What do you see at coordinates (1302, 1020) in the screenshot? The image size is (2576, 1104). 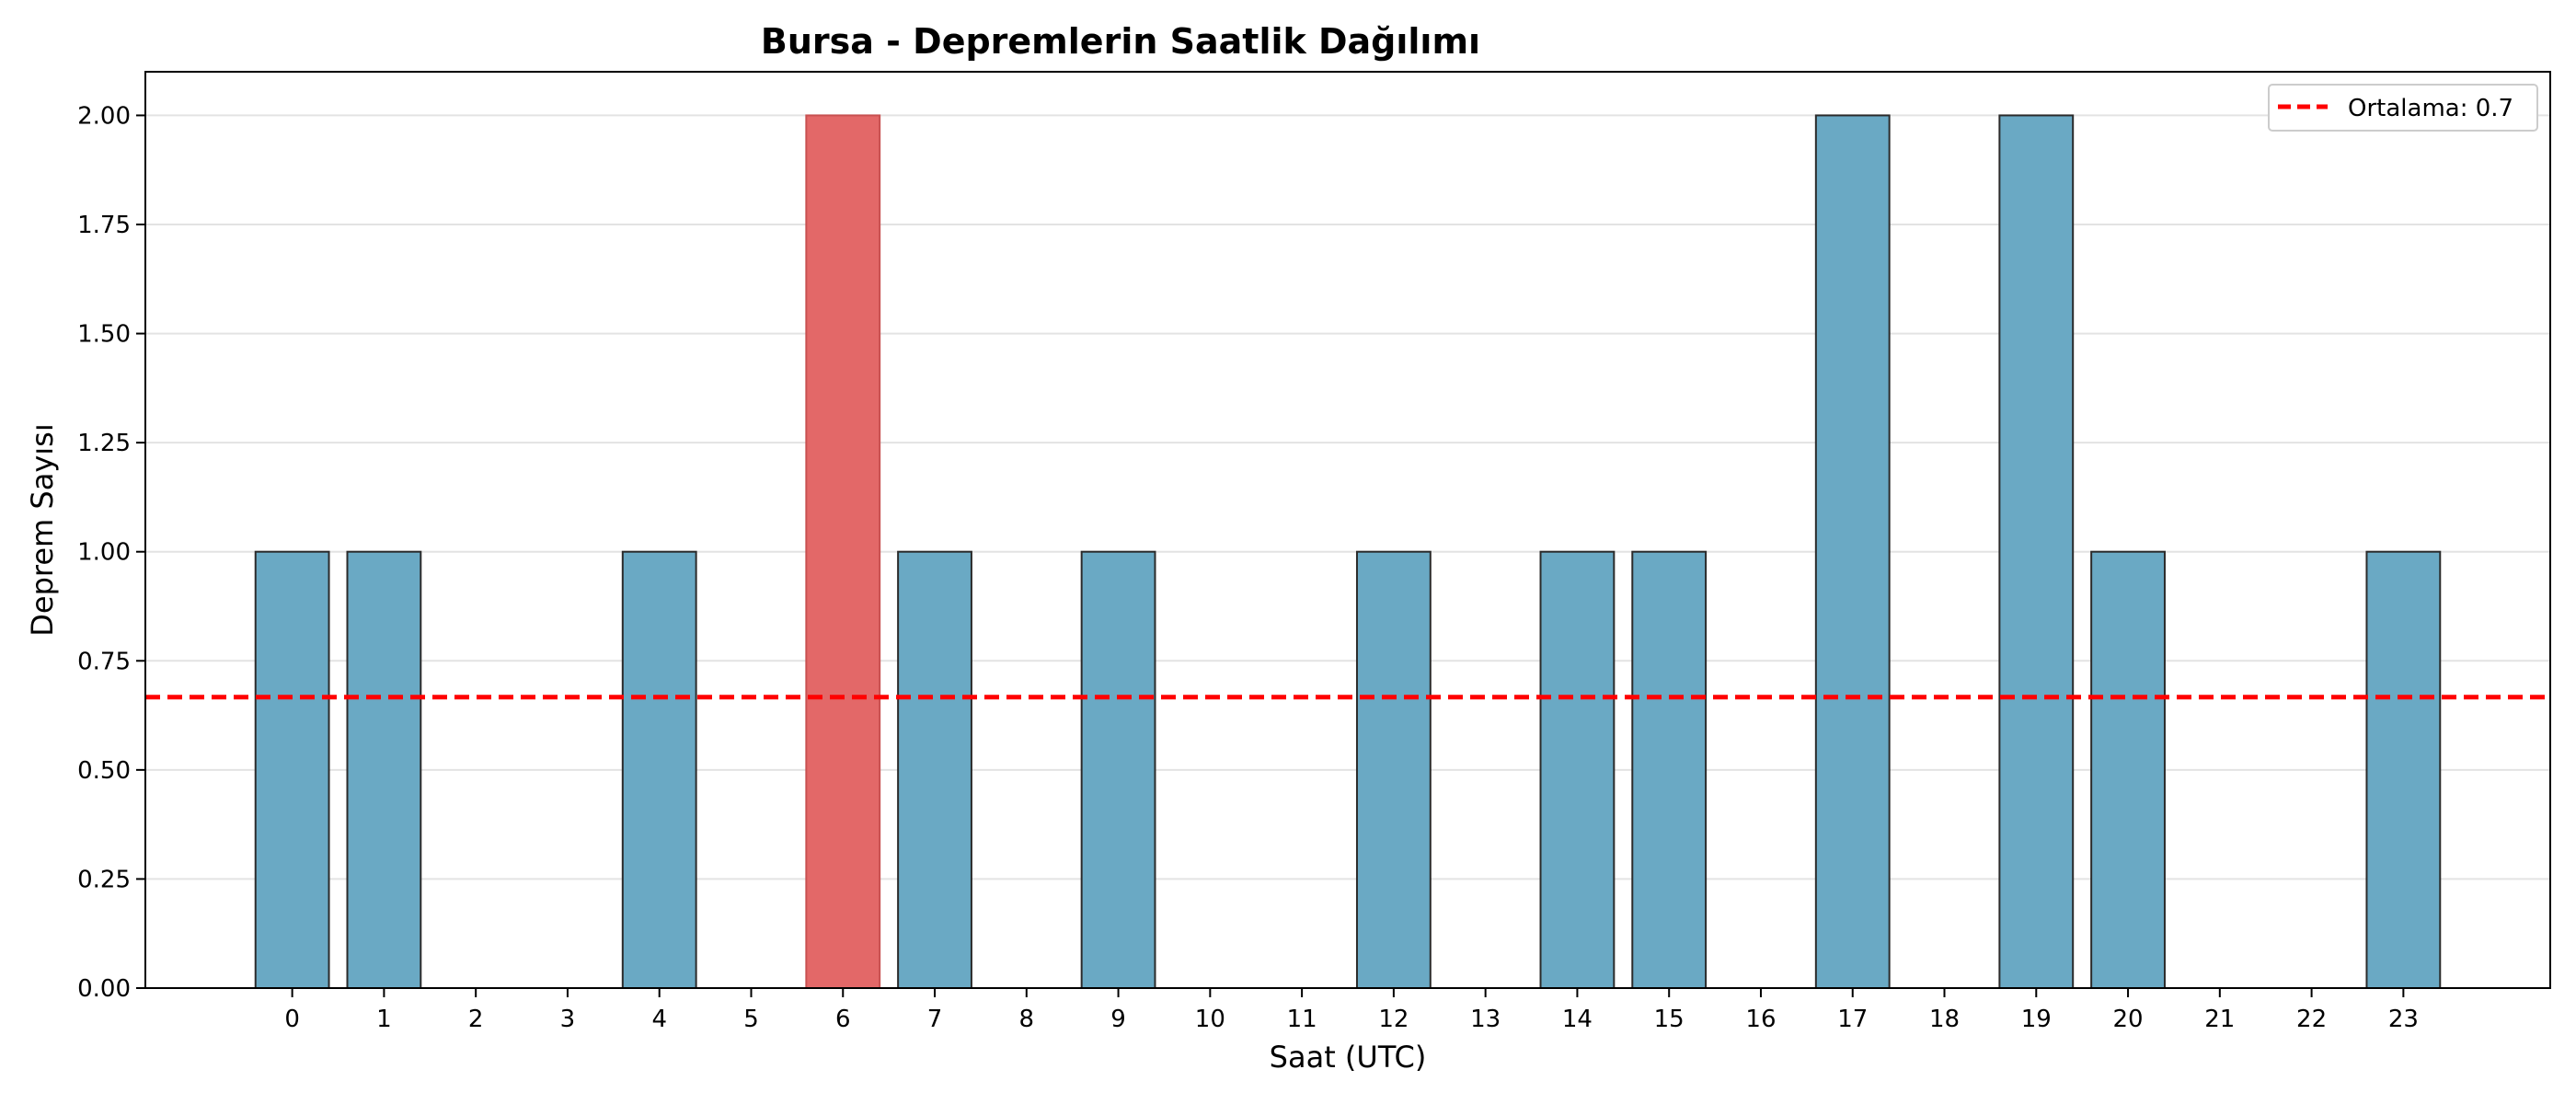 I see `x-tick-label: 11` at bounding box center [1302, 1020].